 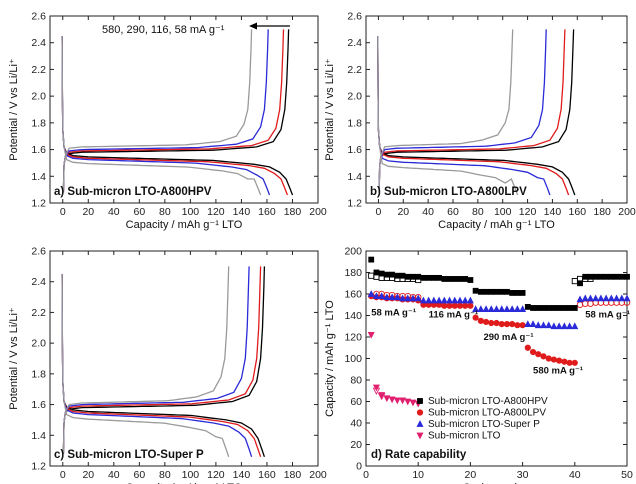 I want to click on panel-d-rate-annotation: 580 mA g⁻¹, so click(x=558, y=371).